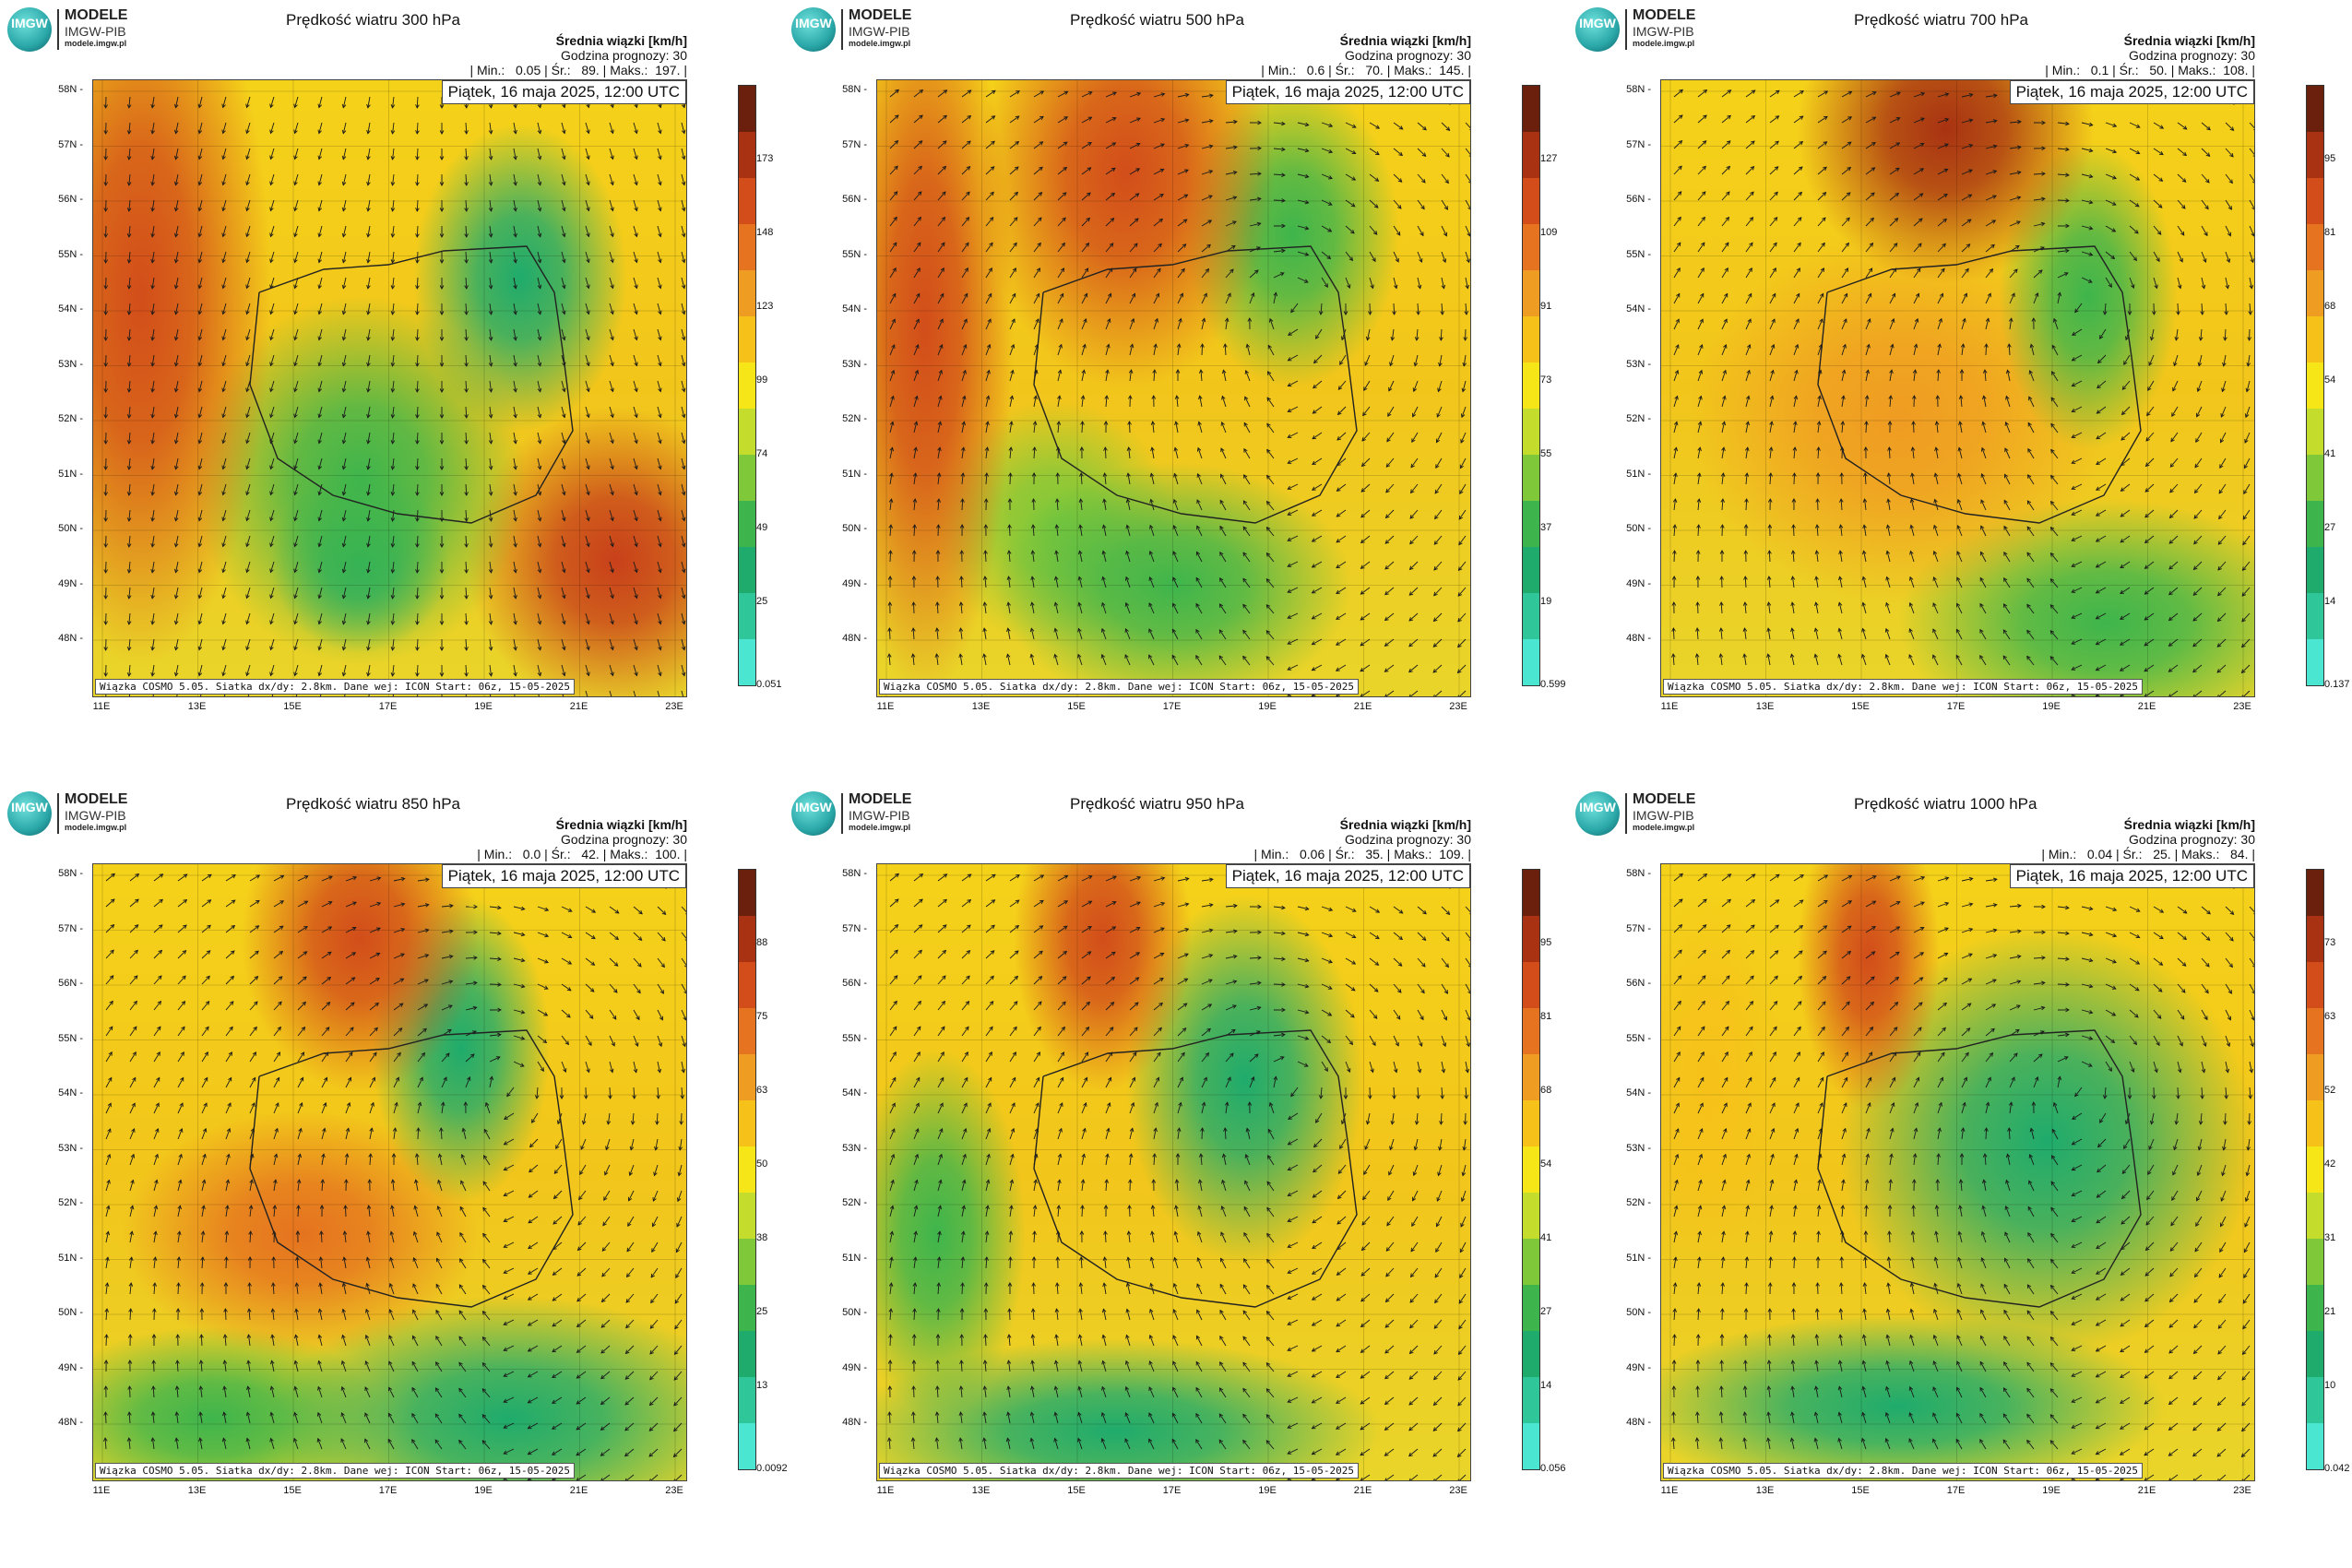 Image resolution: width=2352 pixels, height=1568 pixels. Describe the element at coordinates (624, 55) in the screenshot. I see `forecast-hour: Godzina prognozy: 30` at that location.